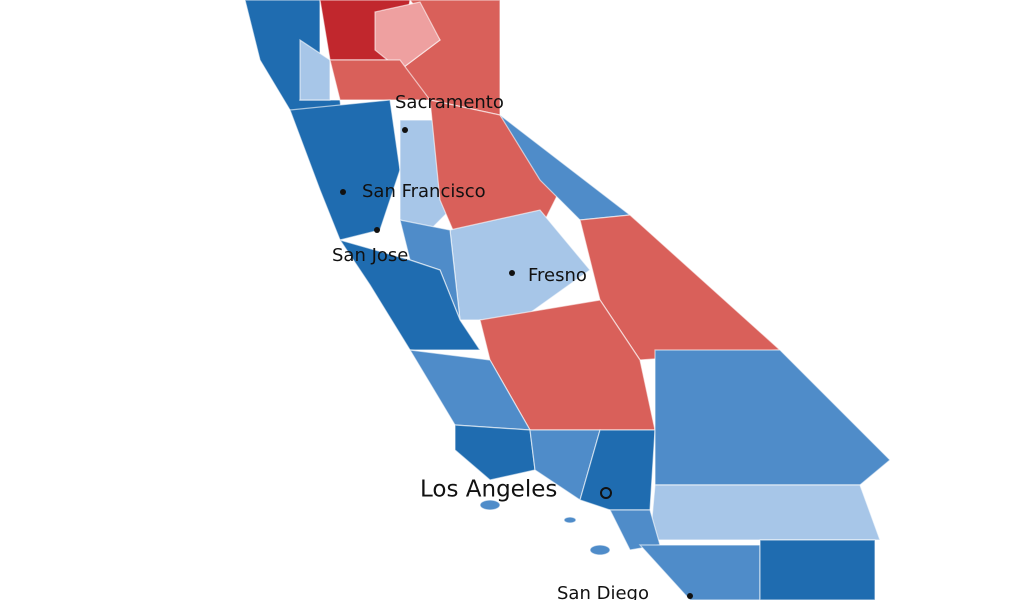 The width and height of the screenshot is (1024, 600). What do you see at coordinates (449, 102) in the screenshot?
I see `city-label: Sacramento` at bounding box center [449, 102].